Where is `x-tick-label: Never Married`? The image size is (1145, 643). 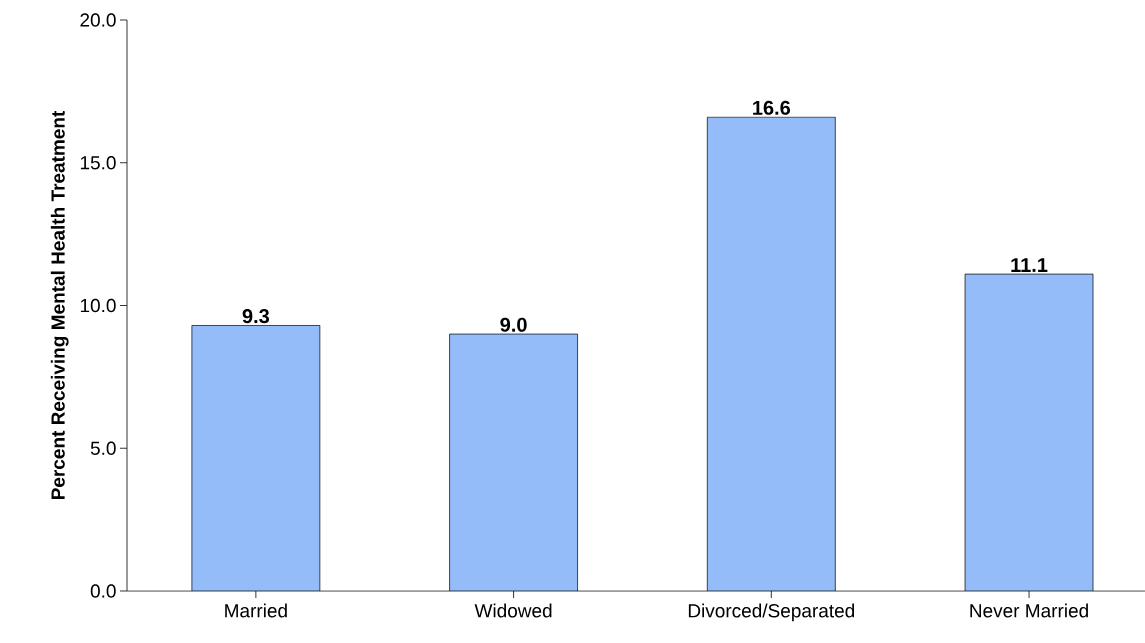 x-tick-label: Never Married is located at coordinates (1029, 610).